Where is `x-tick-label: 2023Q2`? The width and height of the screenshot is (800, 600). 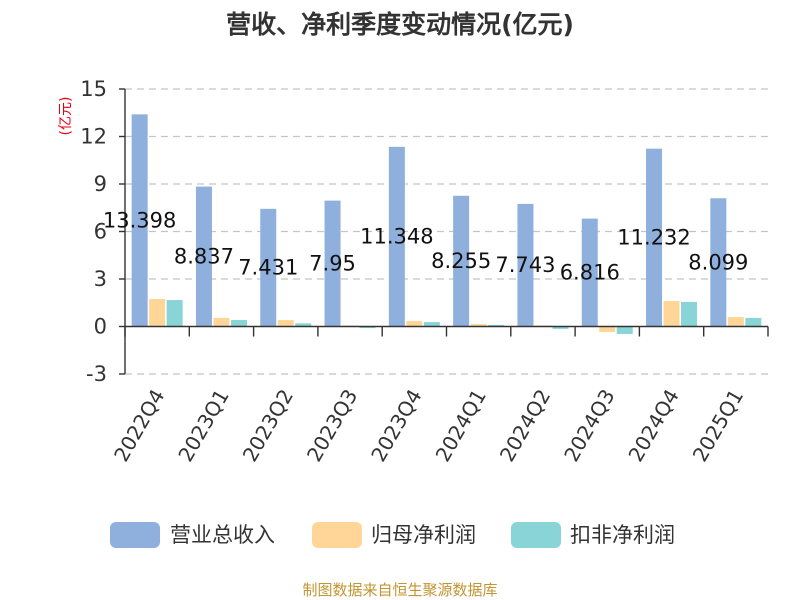
x-tick-label: 2023Q2 is located at coordinates (268, 425).